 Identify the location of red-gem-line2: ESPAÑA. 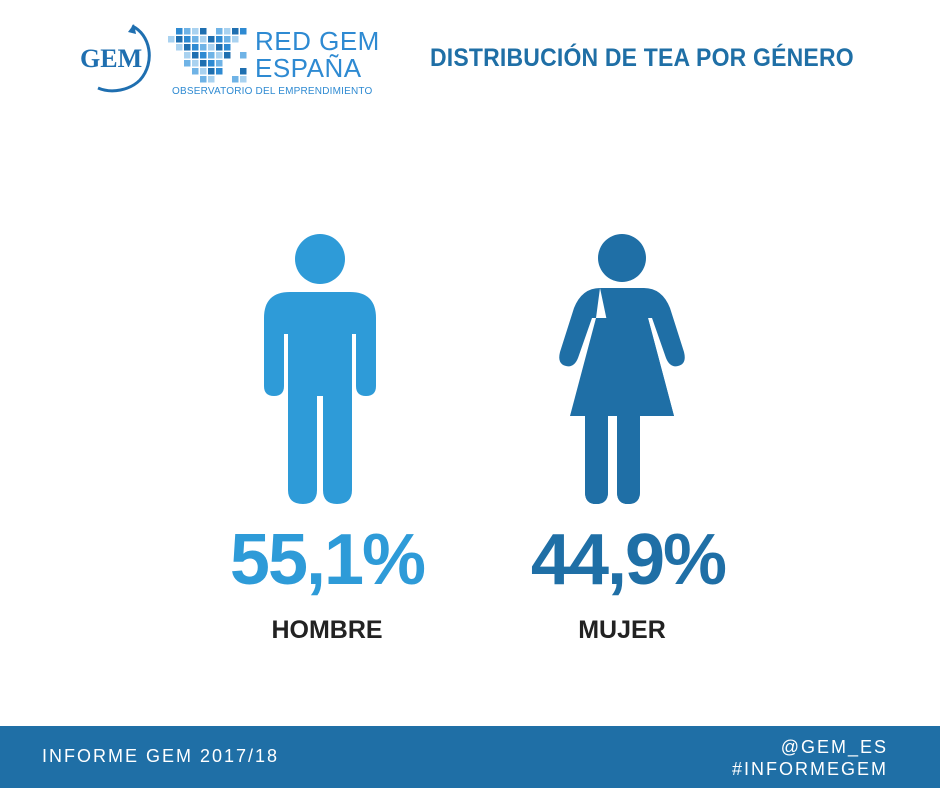
(308, 68).